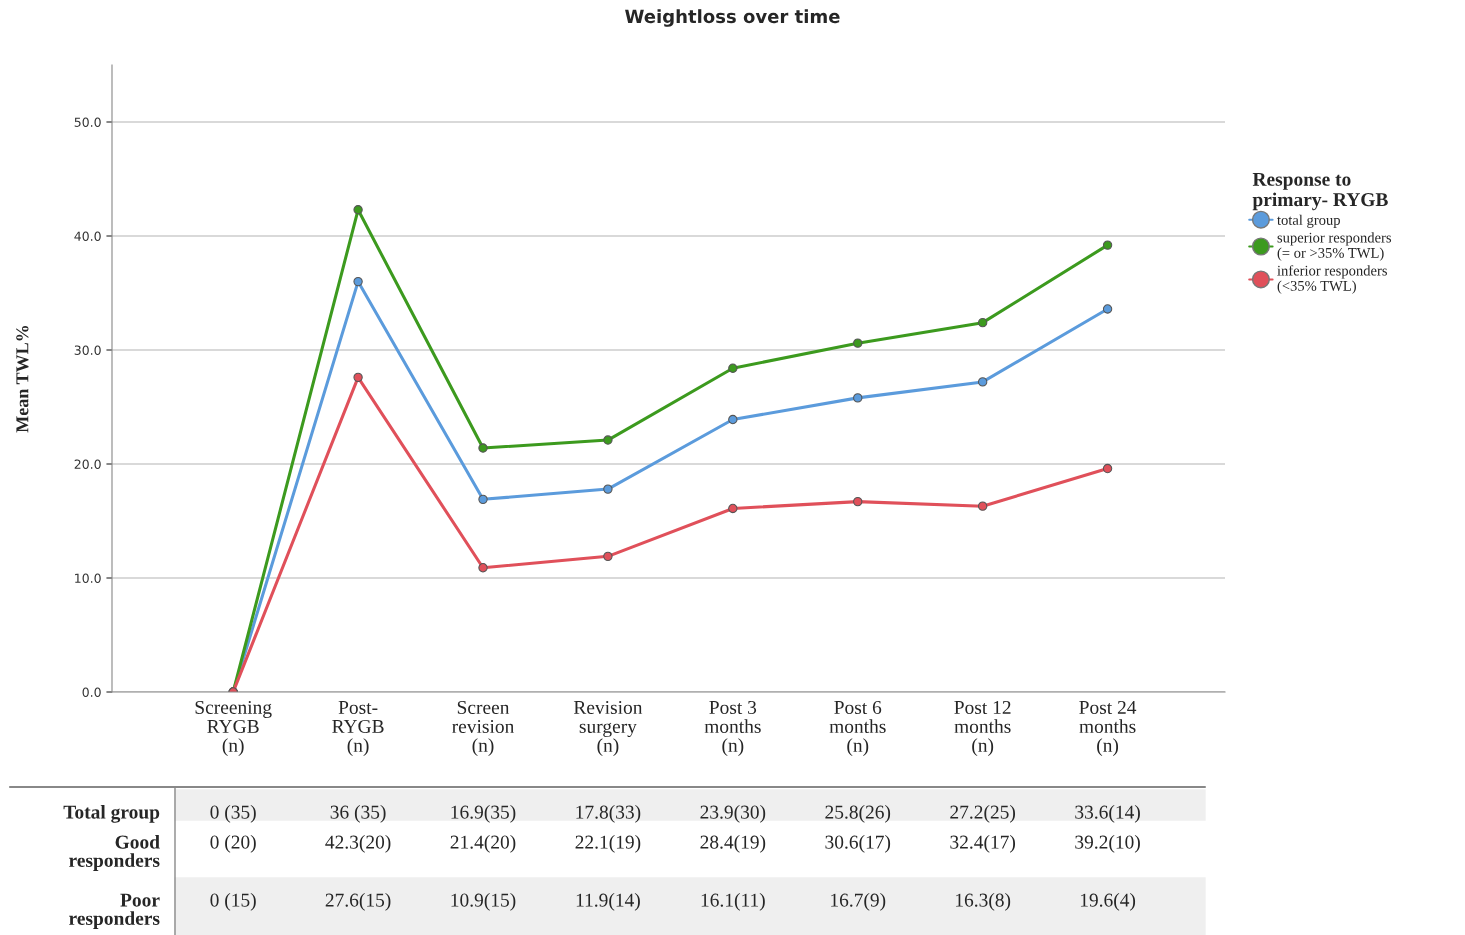 This screenshot has width=1465, height=935. What do you see at coordinates (114, 853) in the screenshot?
I see `text: Good responders` at bounding box center [114, 853].